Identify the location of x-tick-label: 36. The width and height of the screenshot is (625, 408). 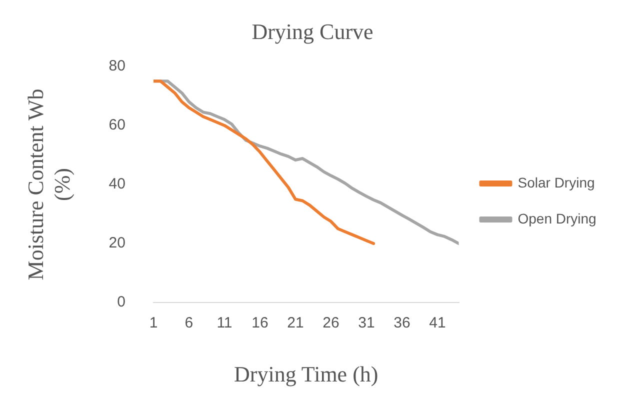
(402, 323).